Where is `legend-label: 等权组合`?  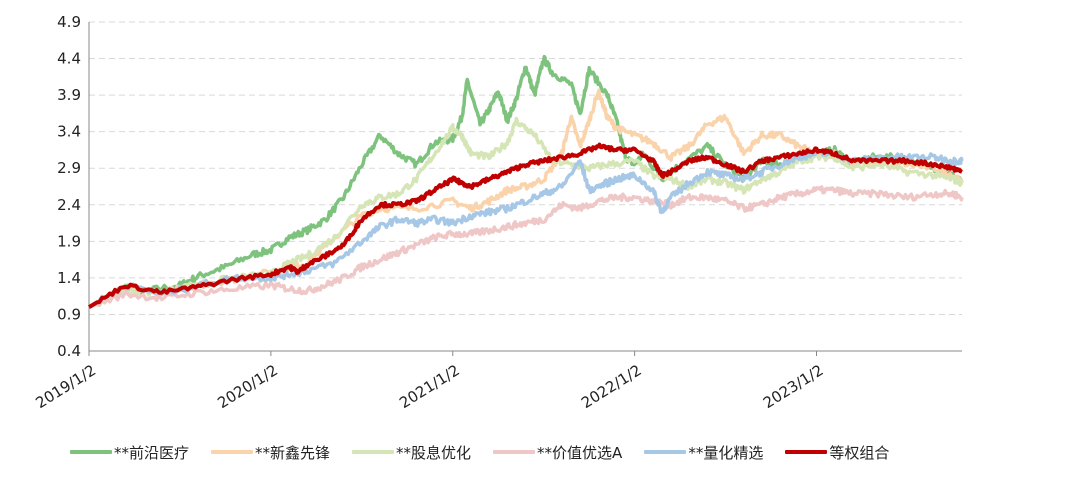 legend-label: 等权组合 is located at coordinates (859, 452).